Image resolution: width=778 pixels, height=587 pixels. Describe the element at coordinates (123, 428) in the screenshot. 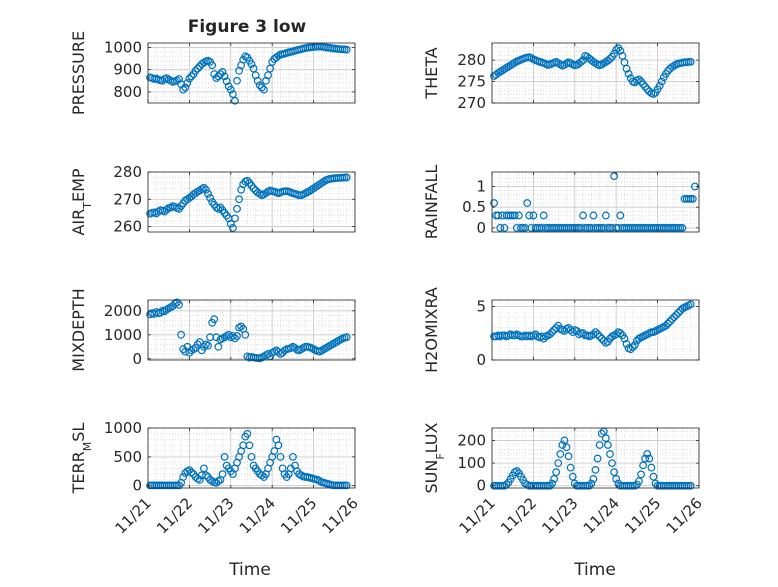

I see `y-tick-label: 1000` at that location.